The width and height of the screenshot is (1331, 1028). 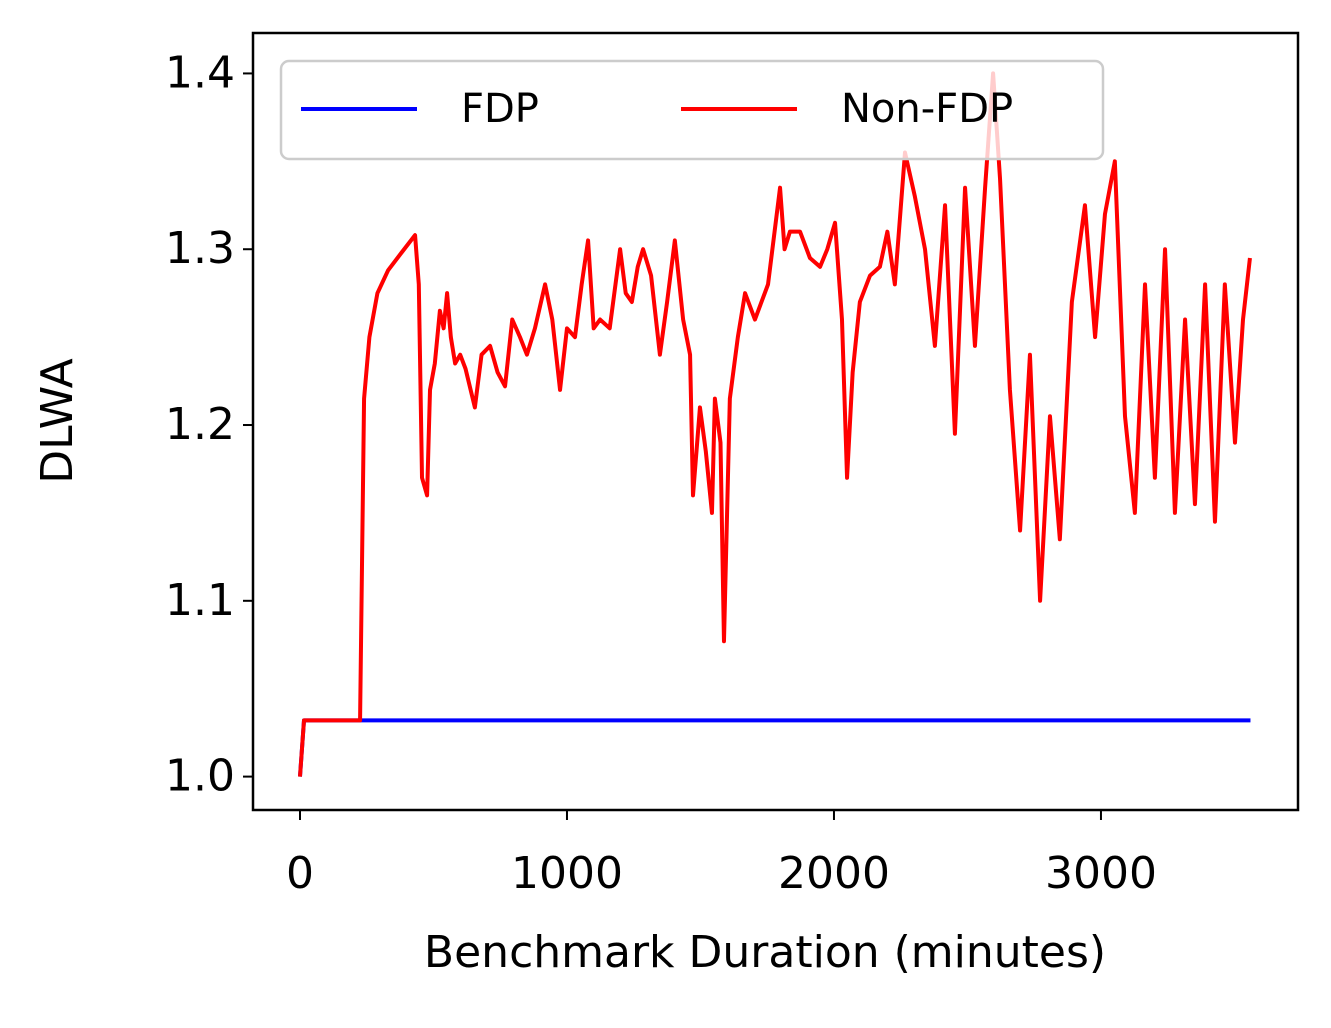 What do you see at coordinates (200, 424) in the screenshot?
I see `y-tick-label: 1.2` at bounding box center [200, 424].